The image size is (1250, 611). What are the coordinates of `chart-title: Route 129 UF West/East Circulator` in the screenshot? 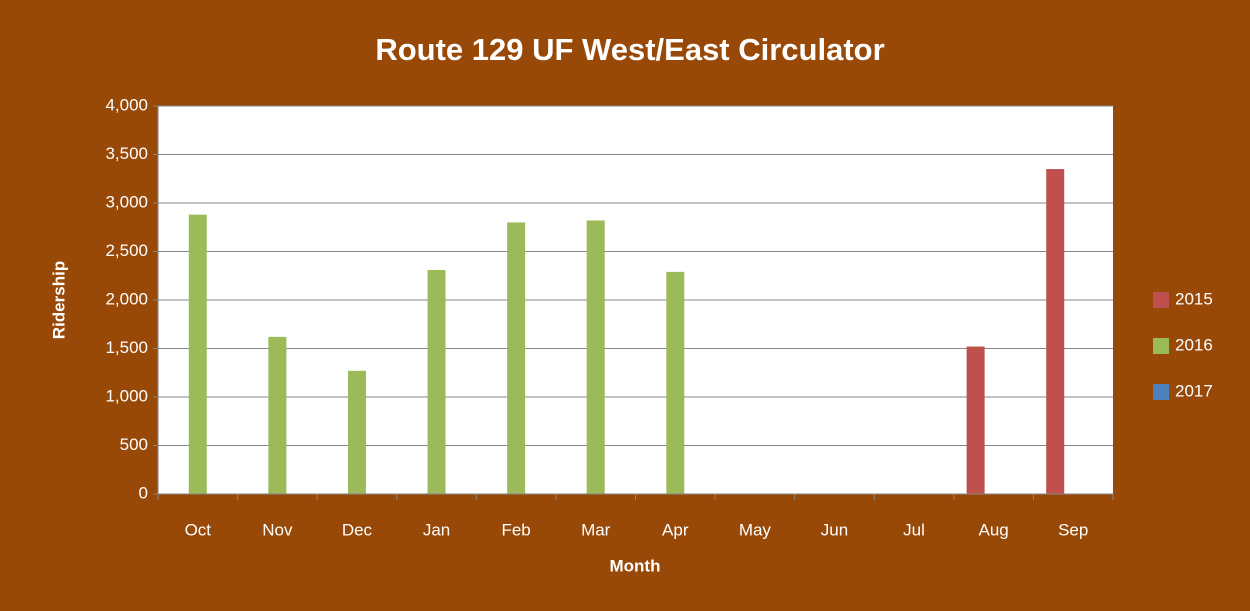 It's located at (629, 49).